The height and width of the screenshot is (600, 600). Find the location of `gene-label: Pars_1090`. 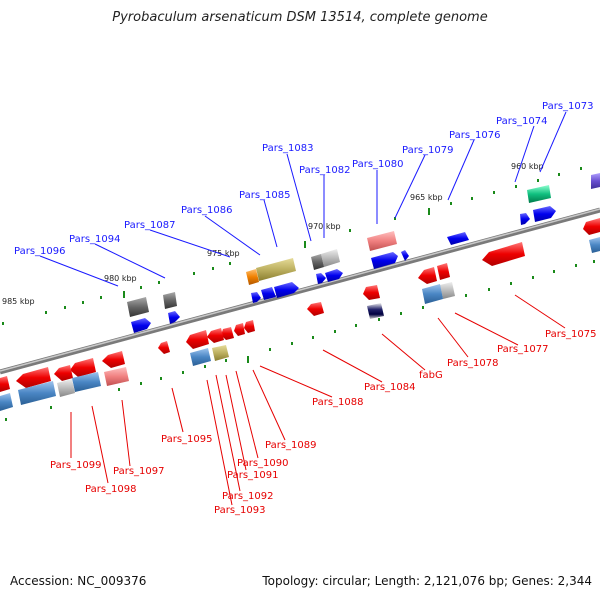

gene-label: Pars_1090 is located at coordinates (262, 463).